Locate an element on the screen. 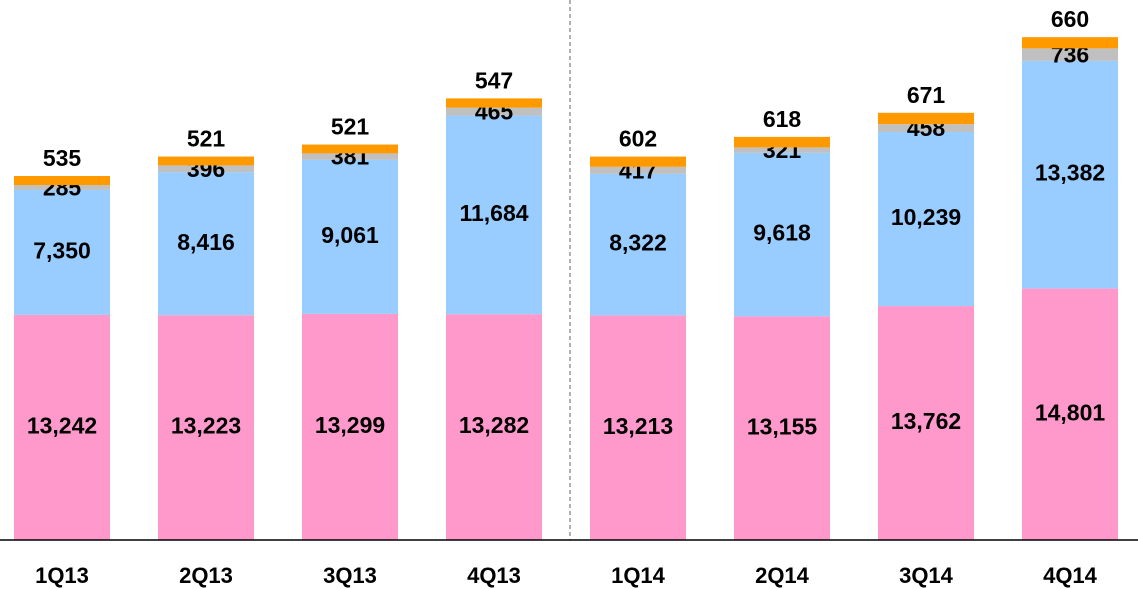 The height and width of the screenshot is (589, 1138). value-label: 13,223 is located at coordinates (206, 426).